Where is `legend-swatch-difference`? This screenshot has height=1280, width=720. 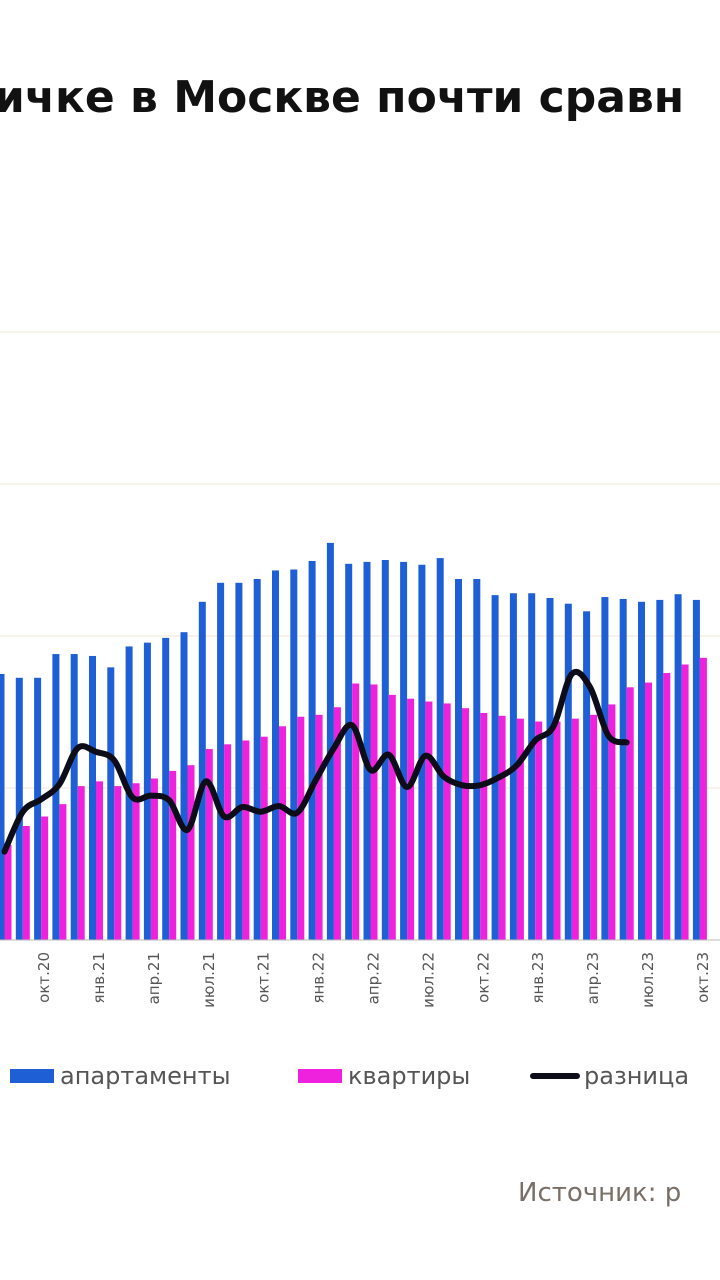 legend-swatch-difference is located at coordinates (555, 1076).